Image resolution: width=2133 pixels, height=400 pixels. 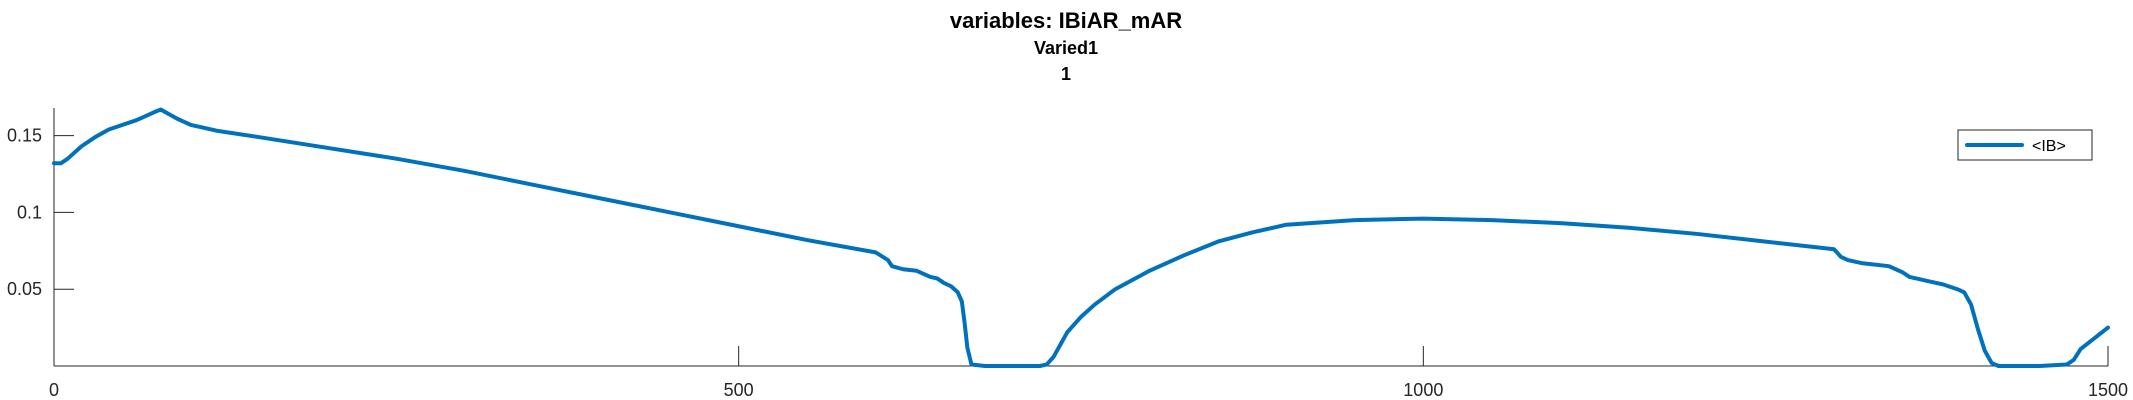 What do you see at coordinates (1066, 20) in the screenshot?
I see `chart-title: variables: IBiAR_mAR` at bounding box center [1066, 20].